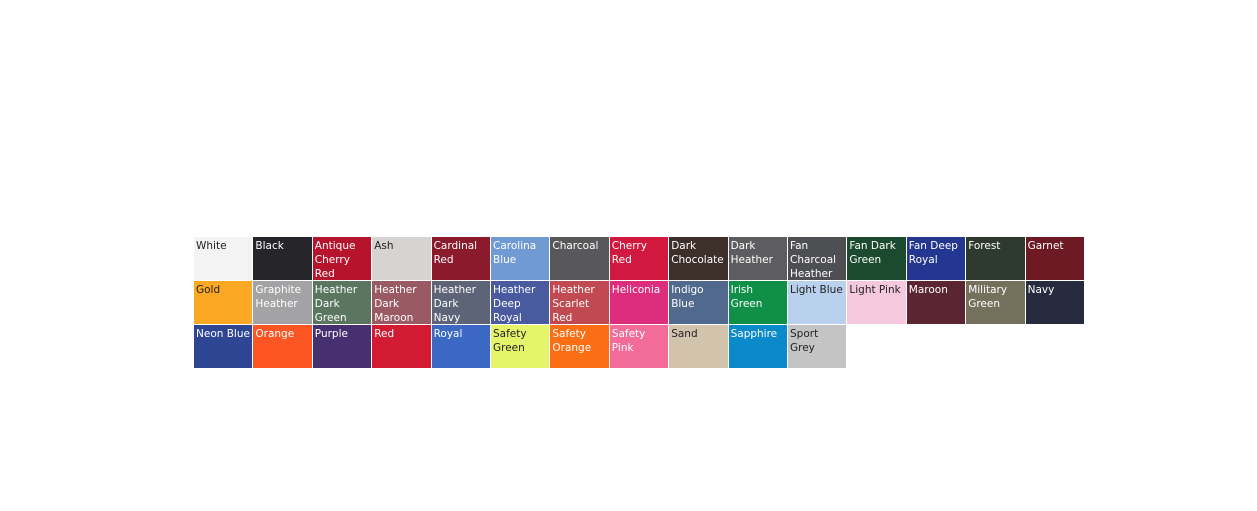 This screenshot has width=1257, height=511. I want to click on color-swatch-charcoal: Charcoal, so click(579, 258).